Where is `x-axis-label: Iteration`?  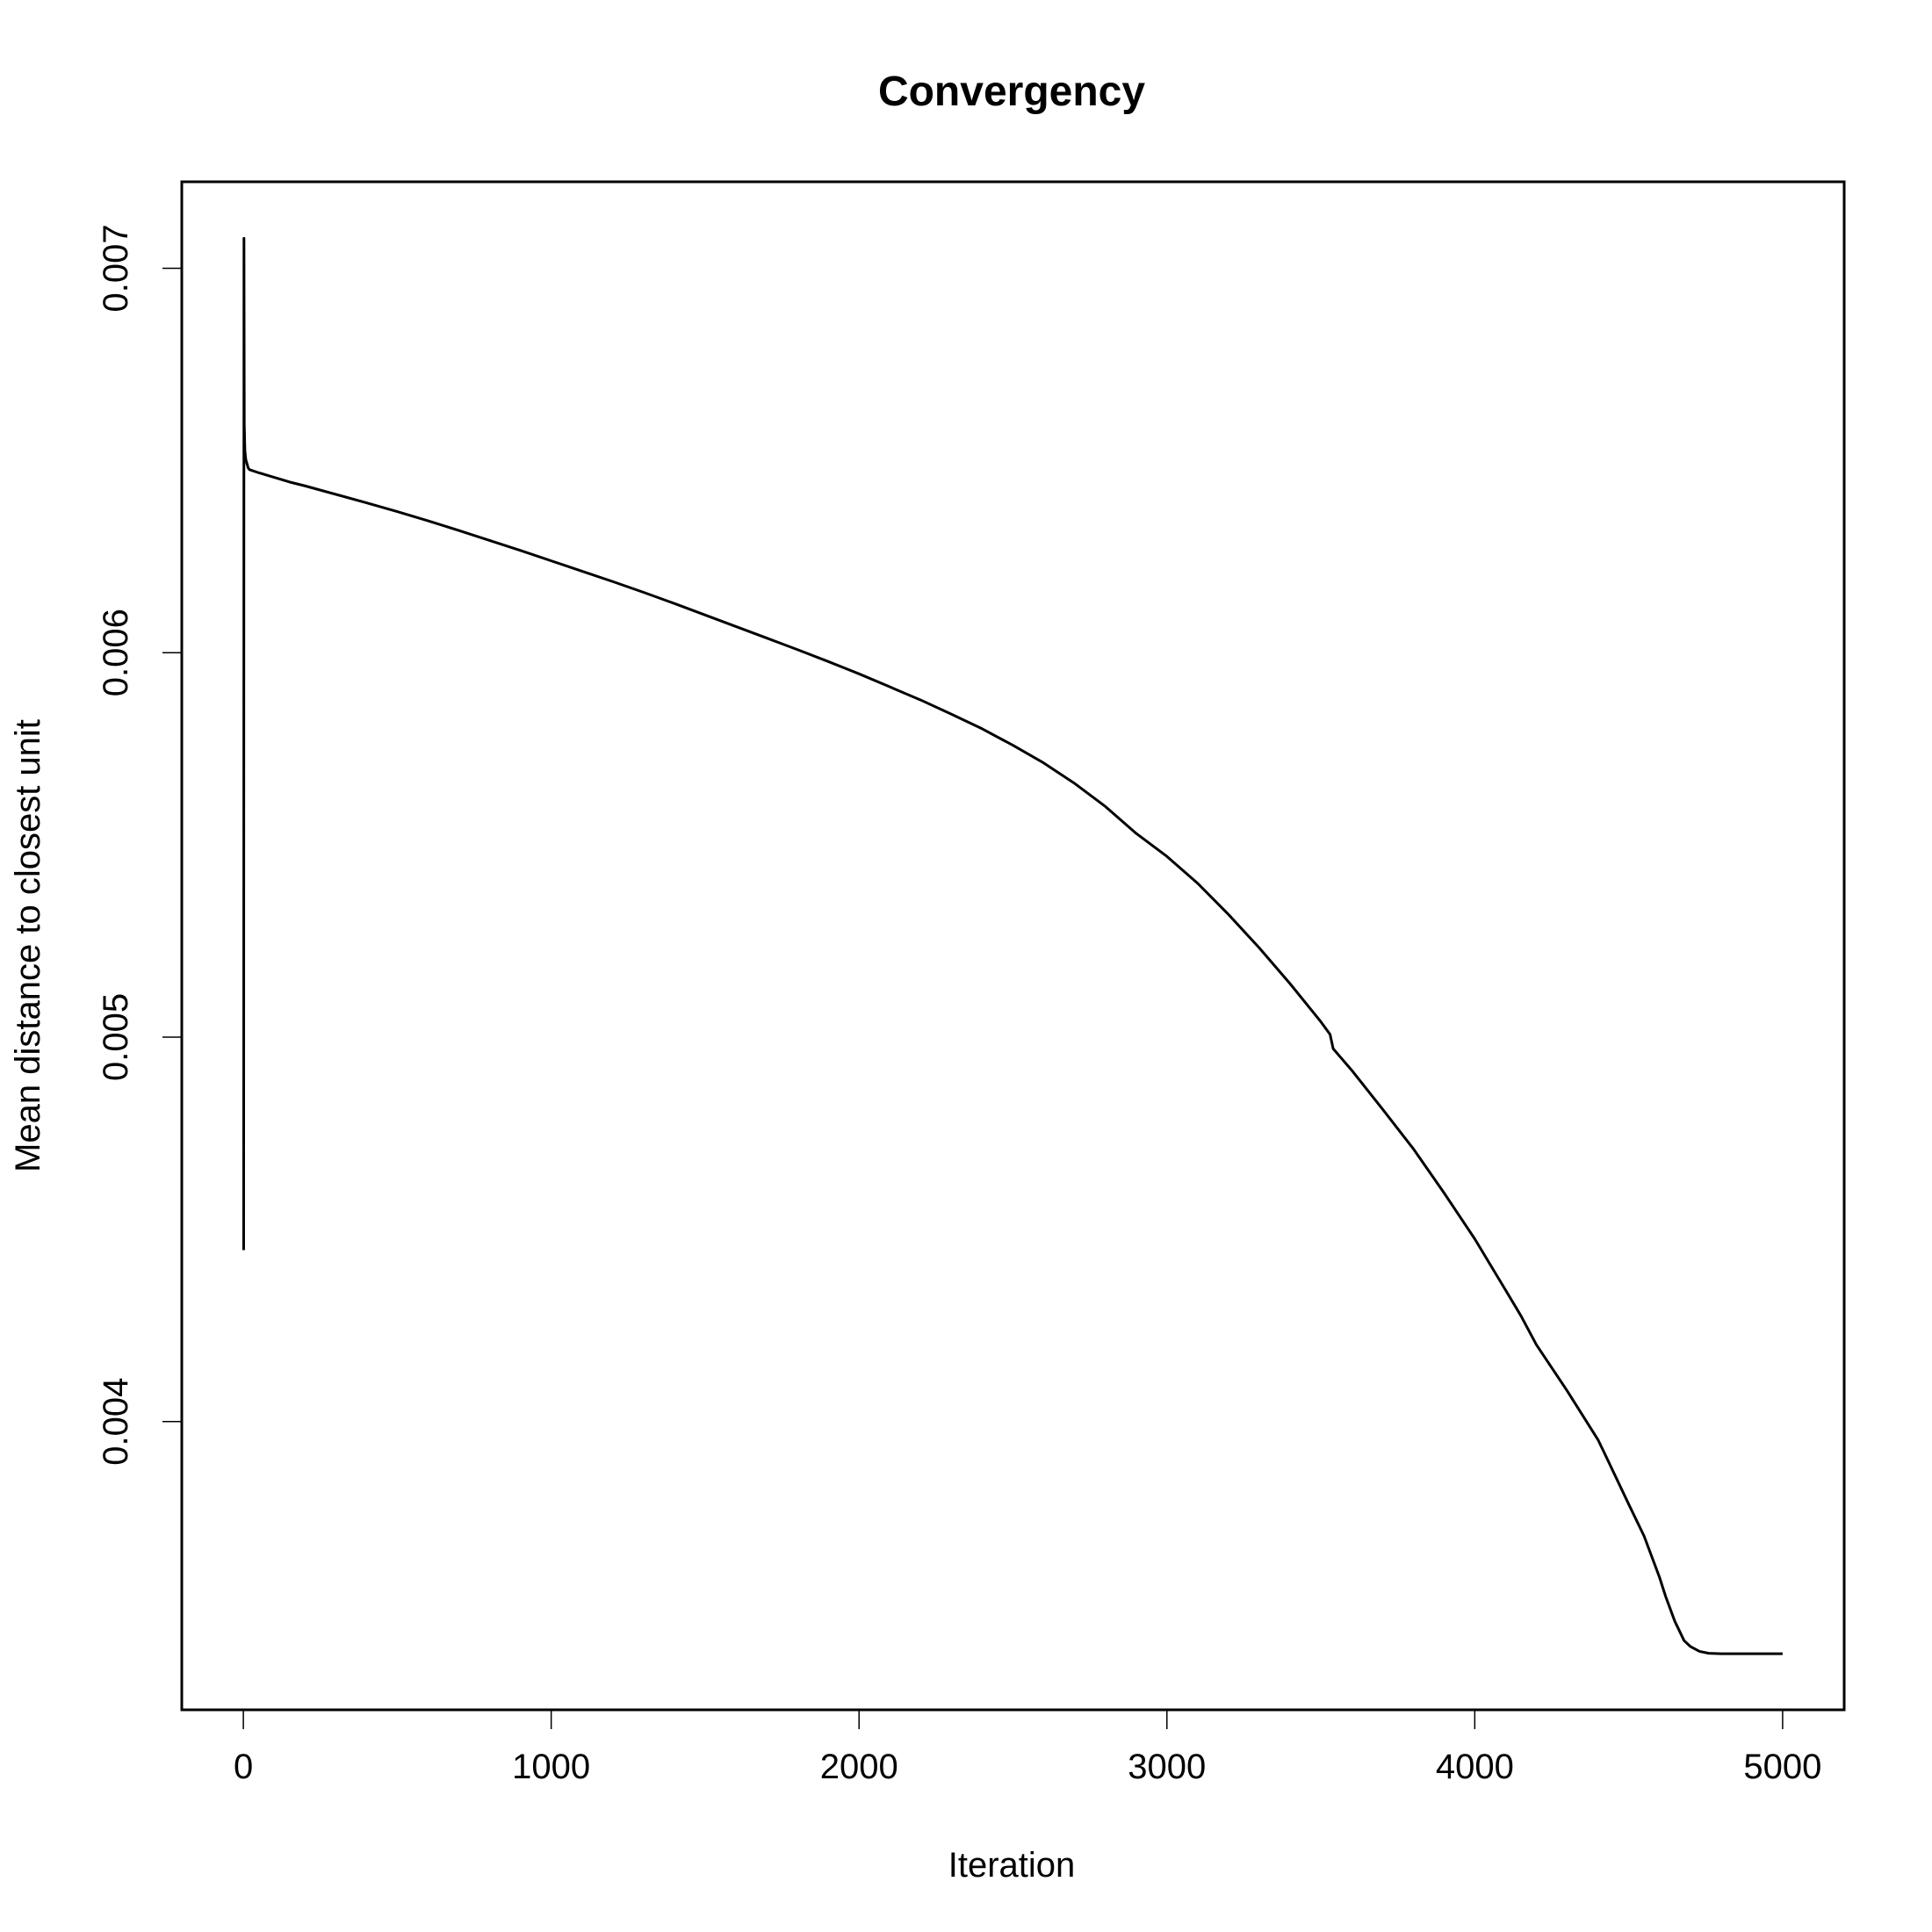 x-axis-label: Iteration is located at coordinates (1012, 1865).